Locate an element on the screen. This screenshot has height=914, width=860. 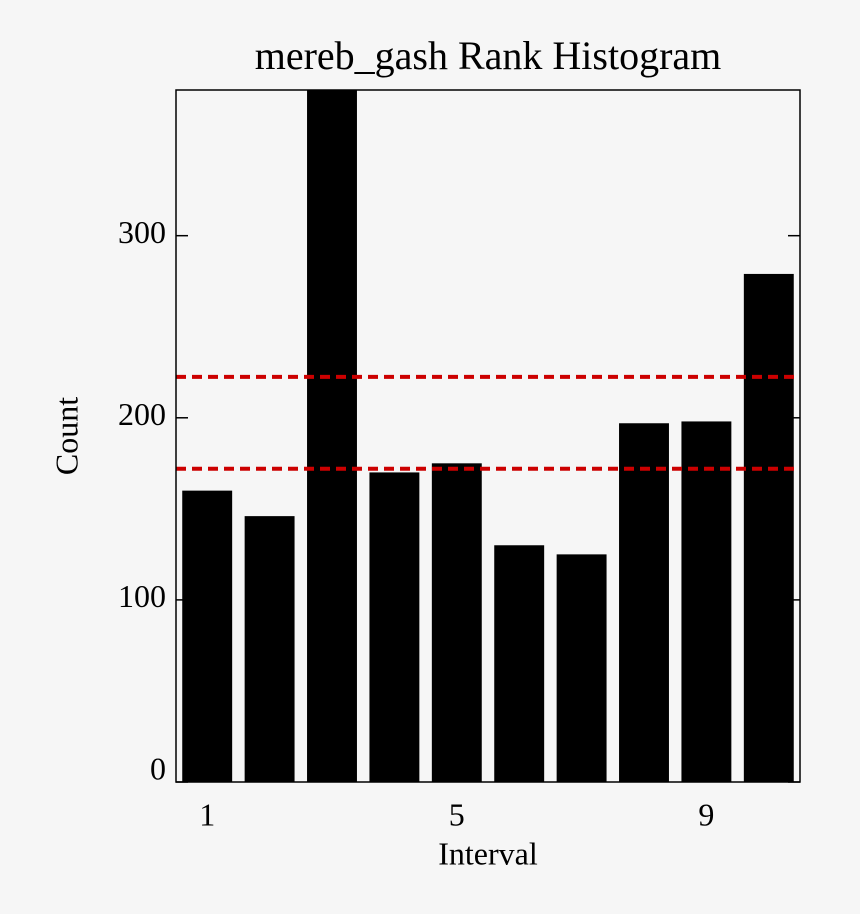
x-tick-label: 1 is located at coordinates (207, 814).